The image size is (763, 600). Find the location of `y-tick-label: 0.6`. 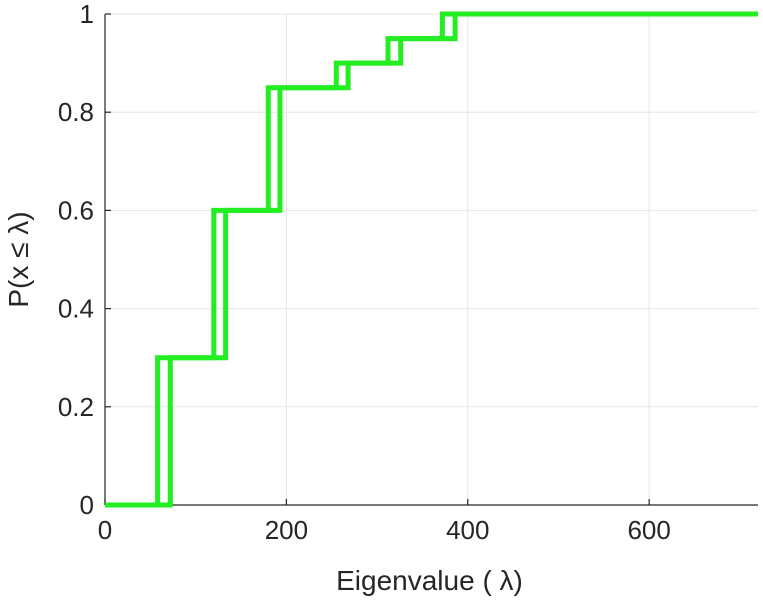

y-tick-label: 0.6 is located at coordinates (76, 210).